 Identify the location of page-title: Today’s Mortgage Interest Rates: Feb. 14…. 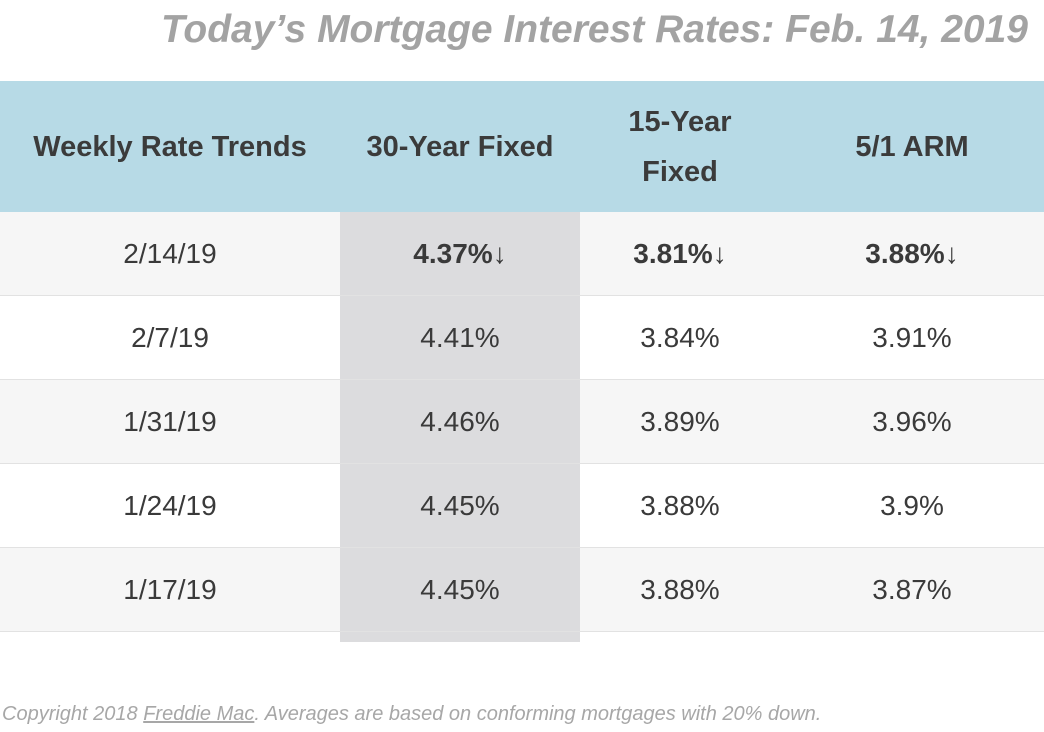
(594, 29).